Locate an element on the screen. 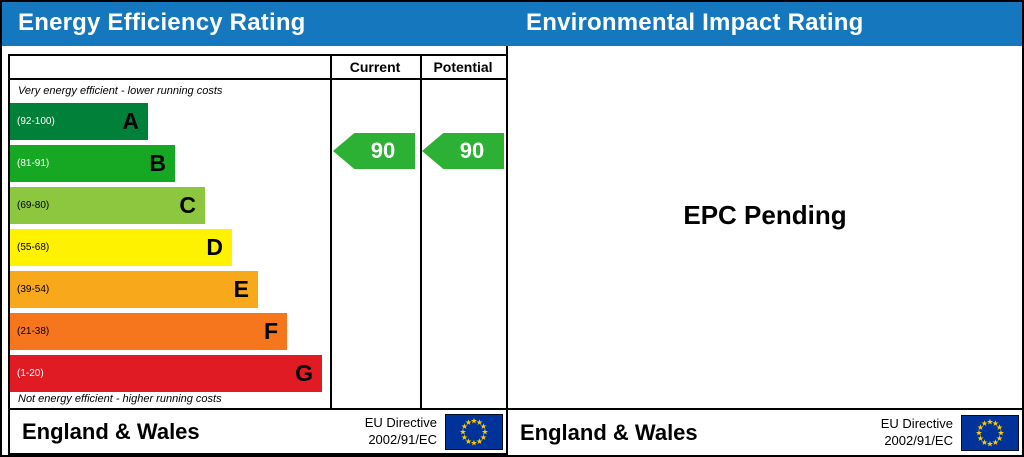  band-bar-b: (81-91) B is located at coordinates (92, 163).